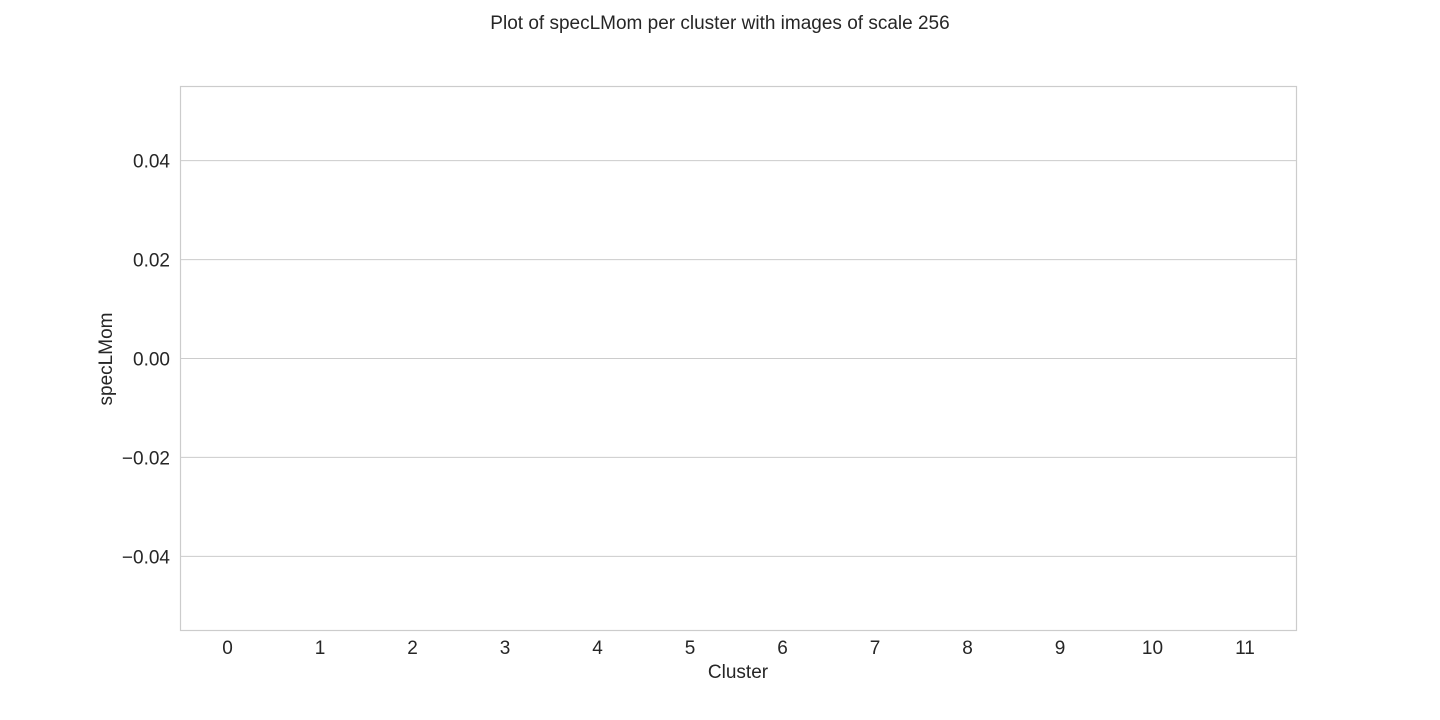 Image resolution: width=1440 pixels, height=720 pixels. What do you see at coordinates (738, 672) in the screenshot?
I see `x-axis-label: Cluster` at bounding box center [738, 672].